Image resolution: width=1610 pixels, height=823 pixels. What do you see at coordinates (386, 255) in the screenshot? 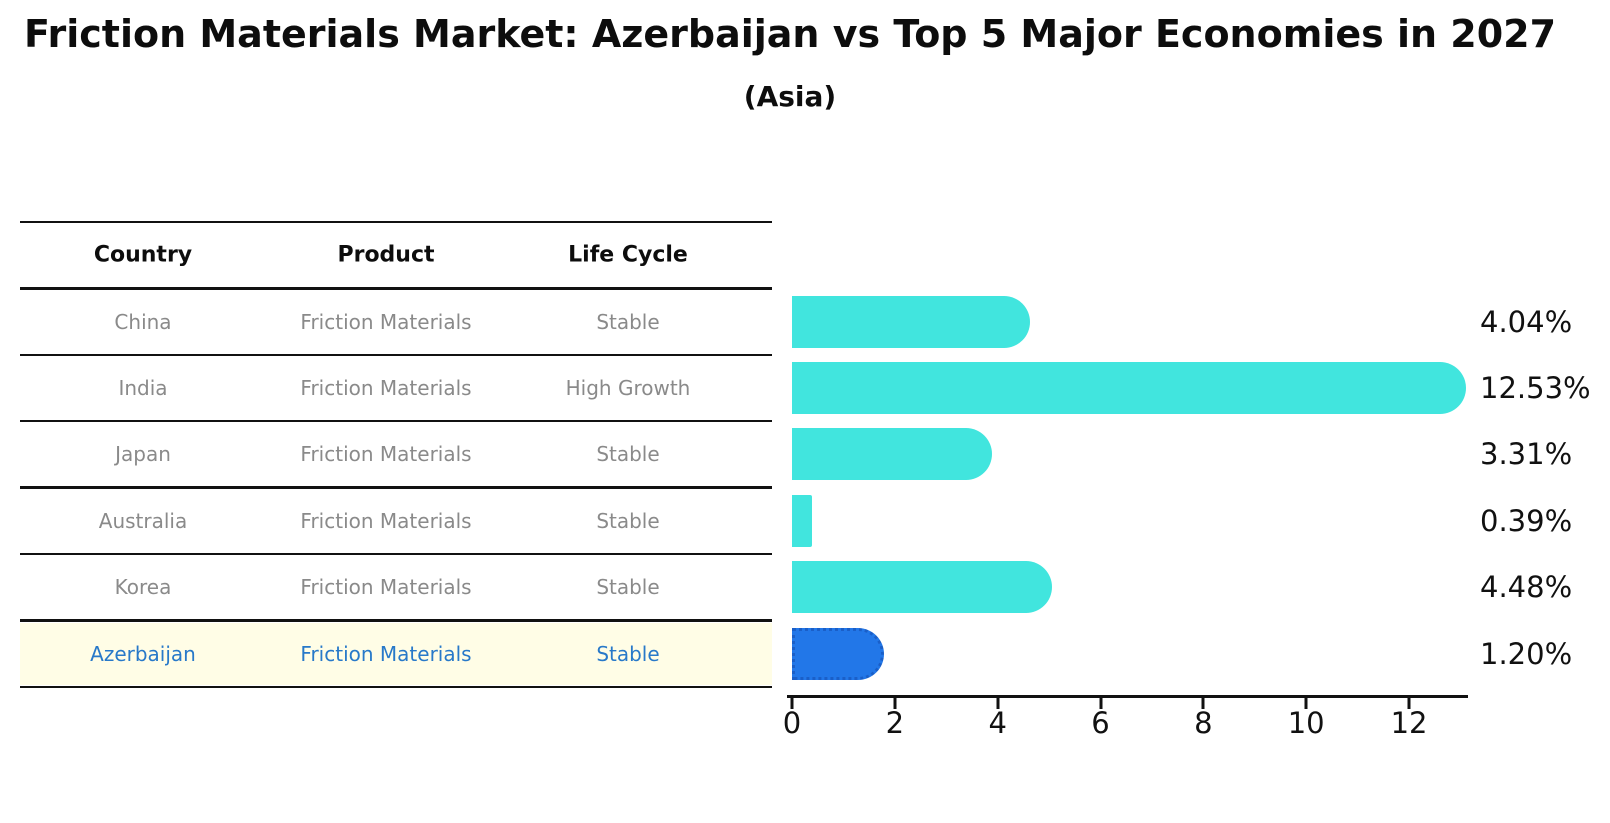
I see `column-header-product: Product` at bounding box center [386, 255].